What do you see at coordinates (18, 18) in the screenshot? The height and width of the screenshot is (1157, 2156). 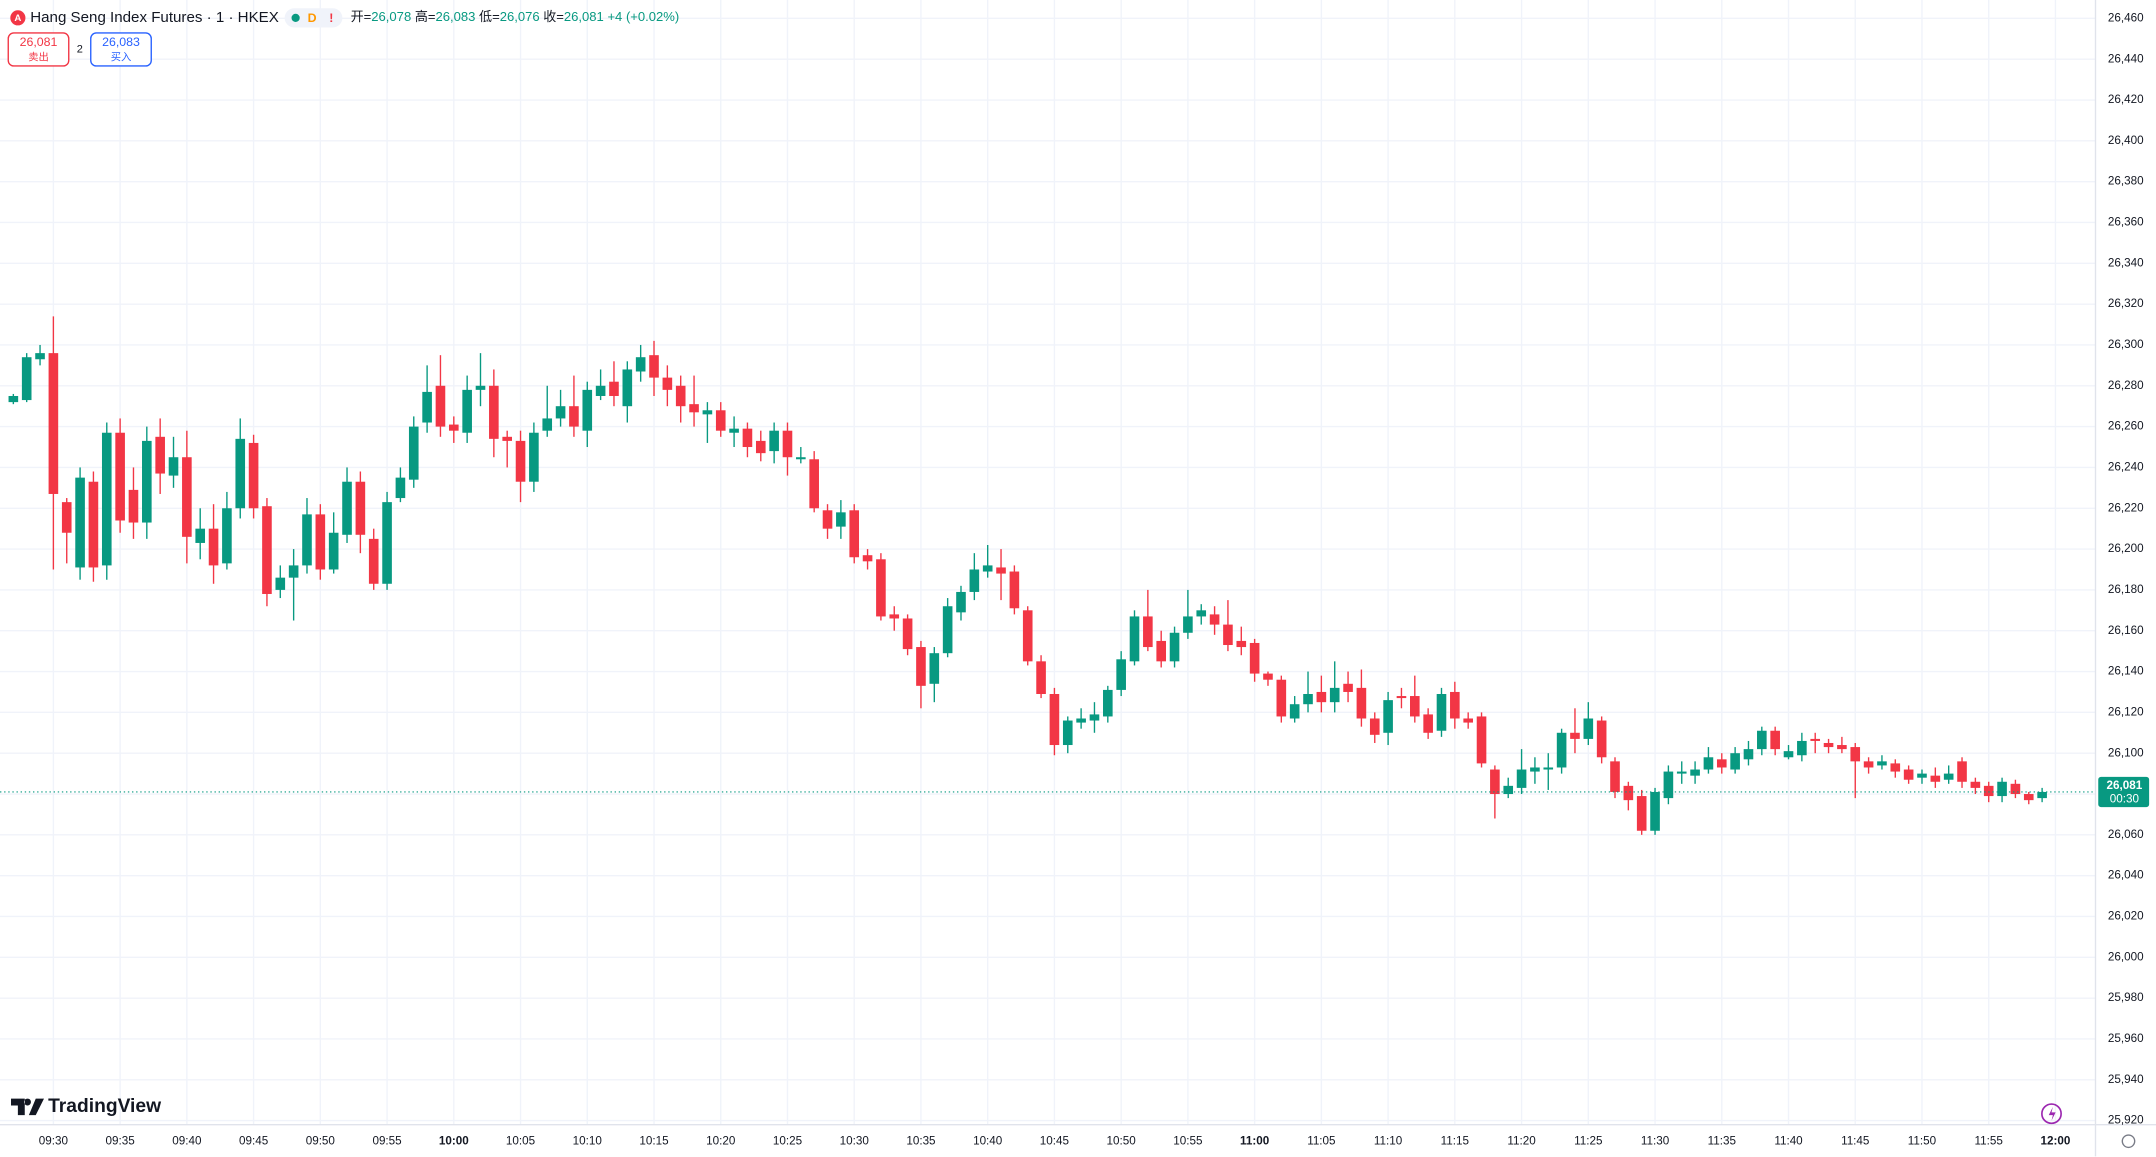 I see `symbol-icon` at bounding box center [18, 18].